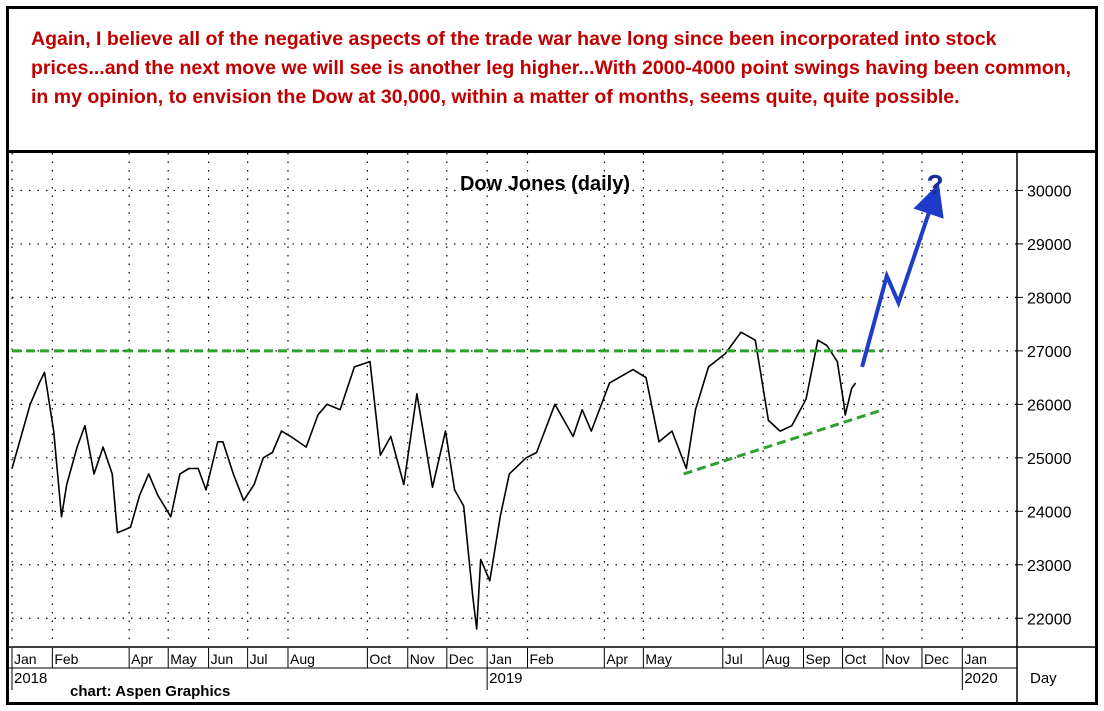 Image resolution: width=1104 pixels, height=711 pixels. I want to click on year-label: 2018, so click(30, 678).